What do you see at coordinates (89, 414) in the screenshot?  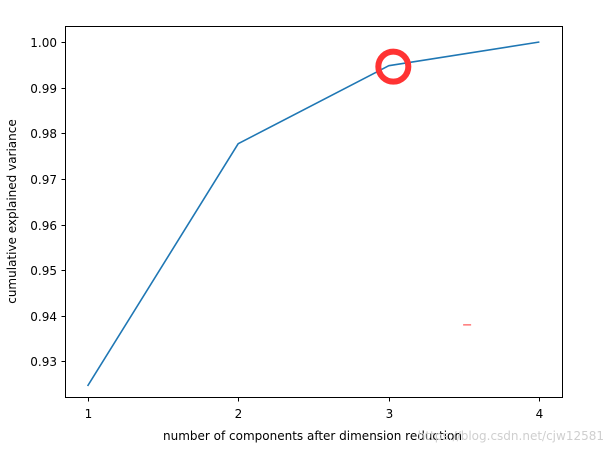 I see `x-tick-label: 1` at bounding box center [89, 414].